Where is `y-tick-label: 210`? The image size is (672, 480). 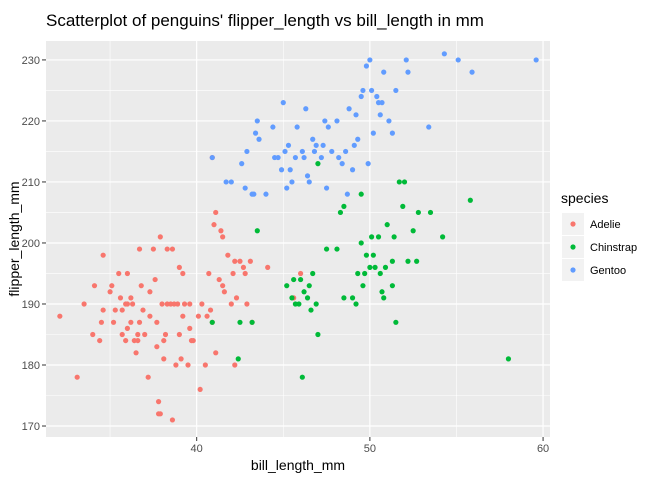 y-tick-label: 210 is located at coordinates (31, 183).